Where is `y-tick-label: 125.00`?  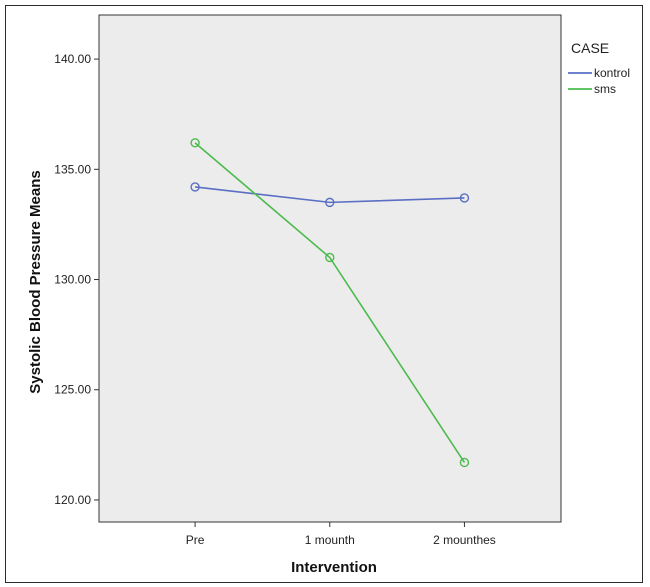
y-tick-label: 125.00 is located at coordinates (72, 390).